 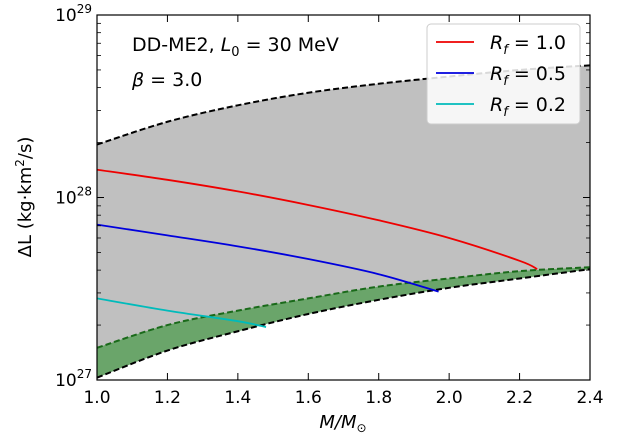 I want to click on y-tick-label: 1028, so click(x=73, y=197).